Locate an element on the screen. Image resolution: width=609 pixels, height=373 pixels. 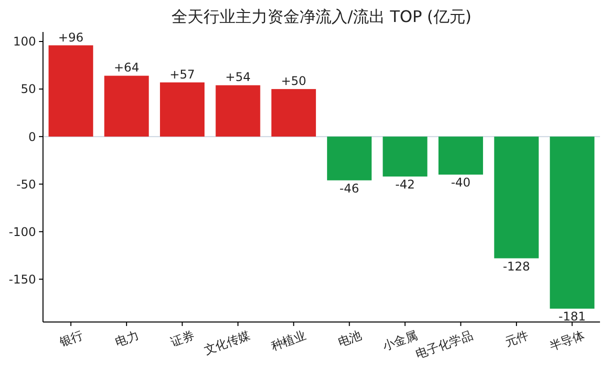
x-tick-label: 种植业 is located at coordinates (288, 341).